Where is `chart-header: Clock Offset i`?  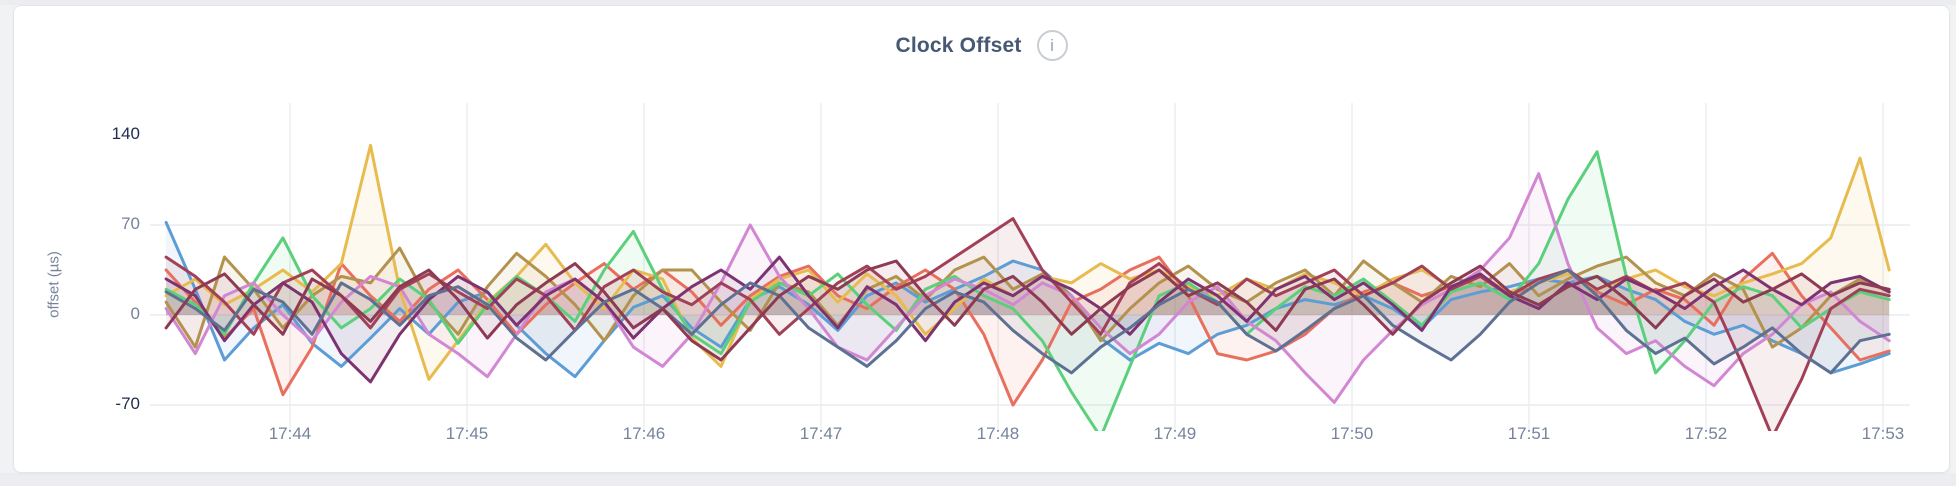 chart-header: Clock Offset i is located at coordinates (981, 45).